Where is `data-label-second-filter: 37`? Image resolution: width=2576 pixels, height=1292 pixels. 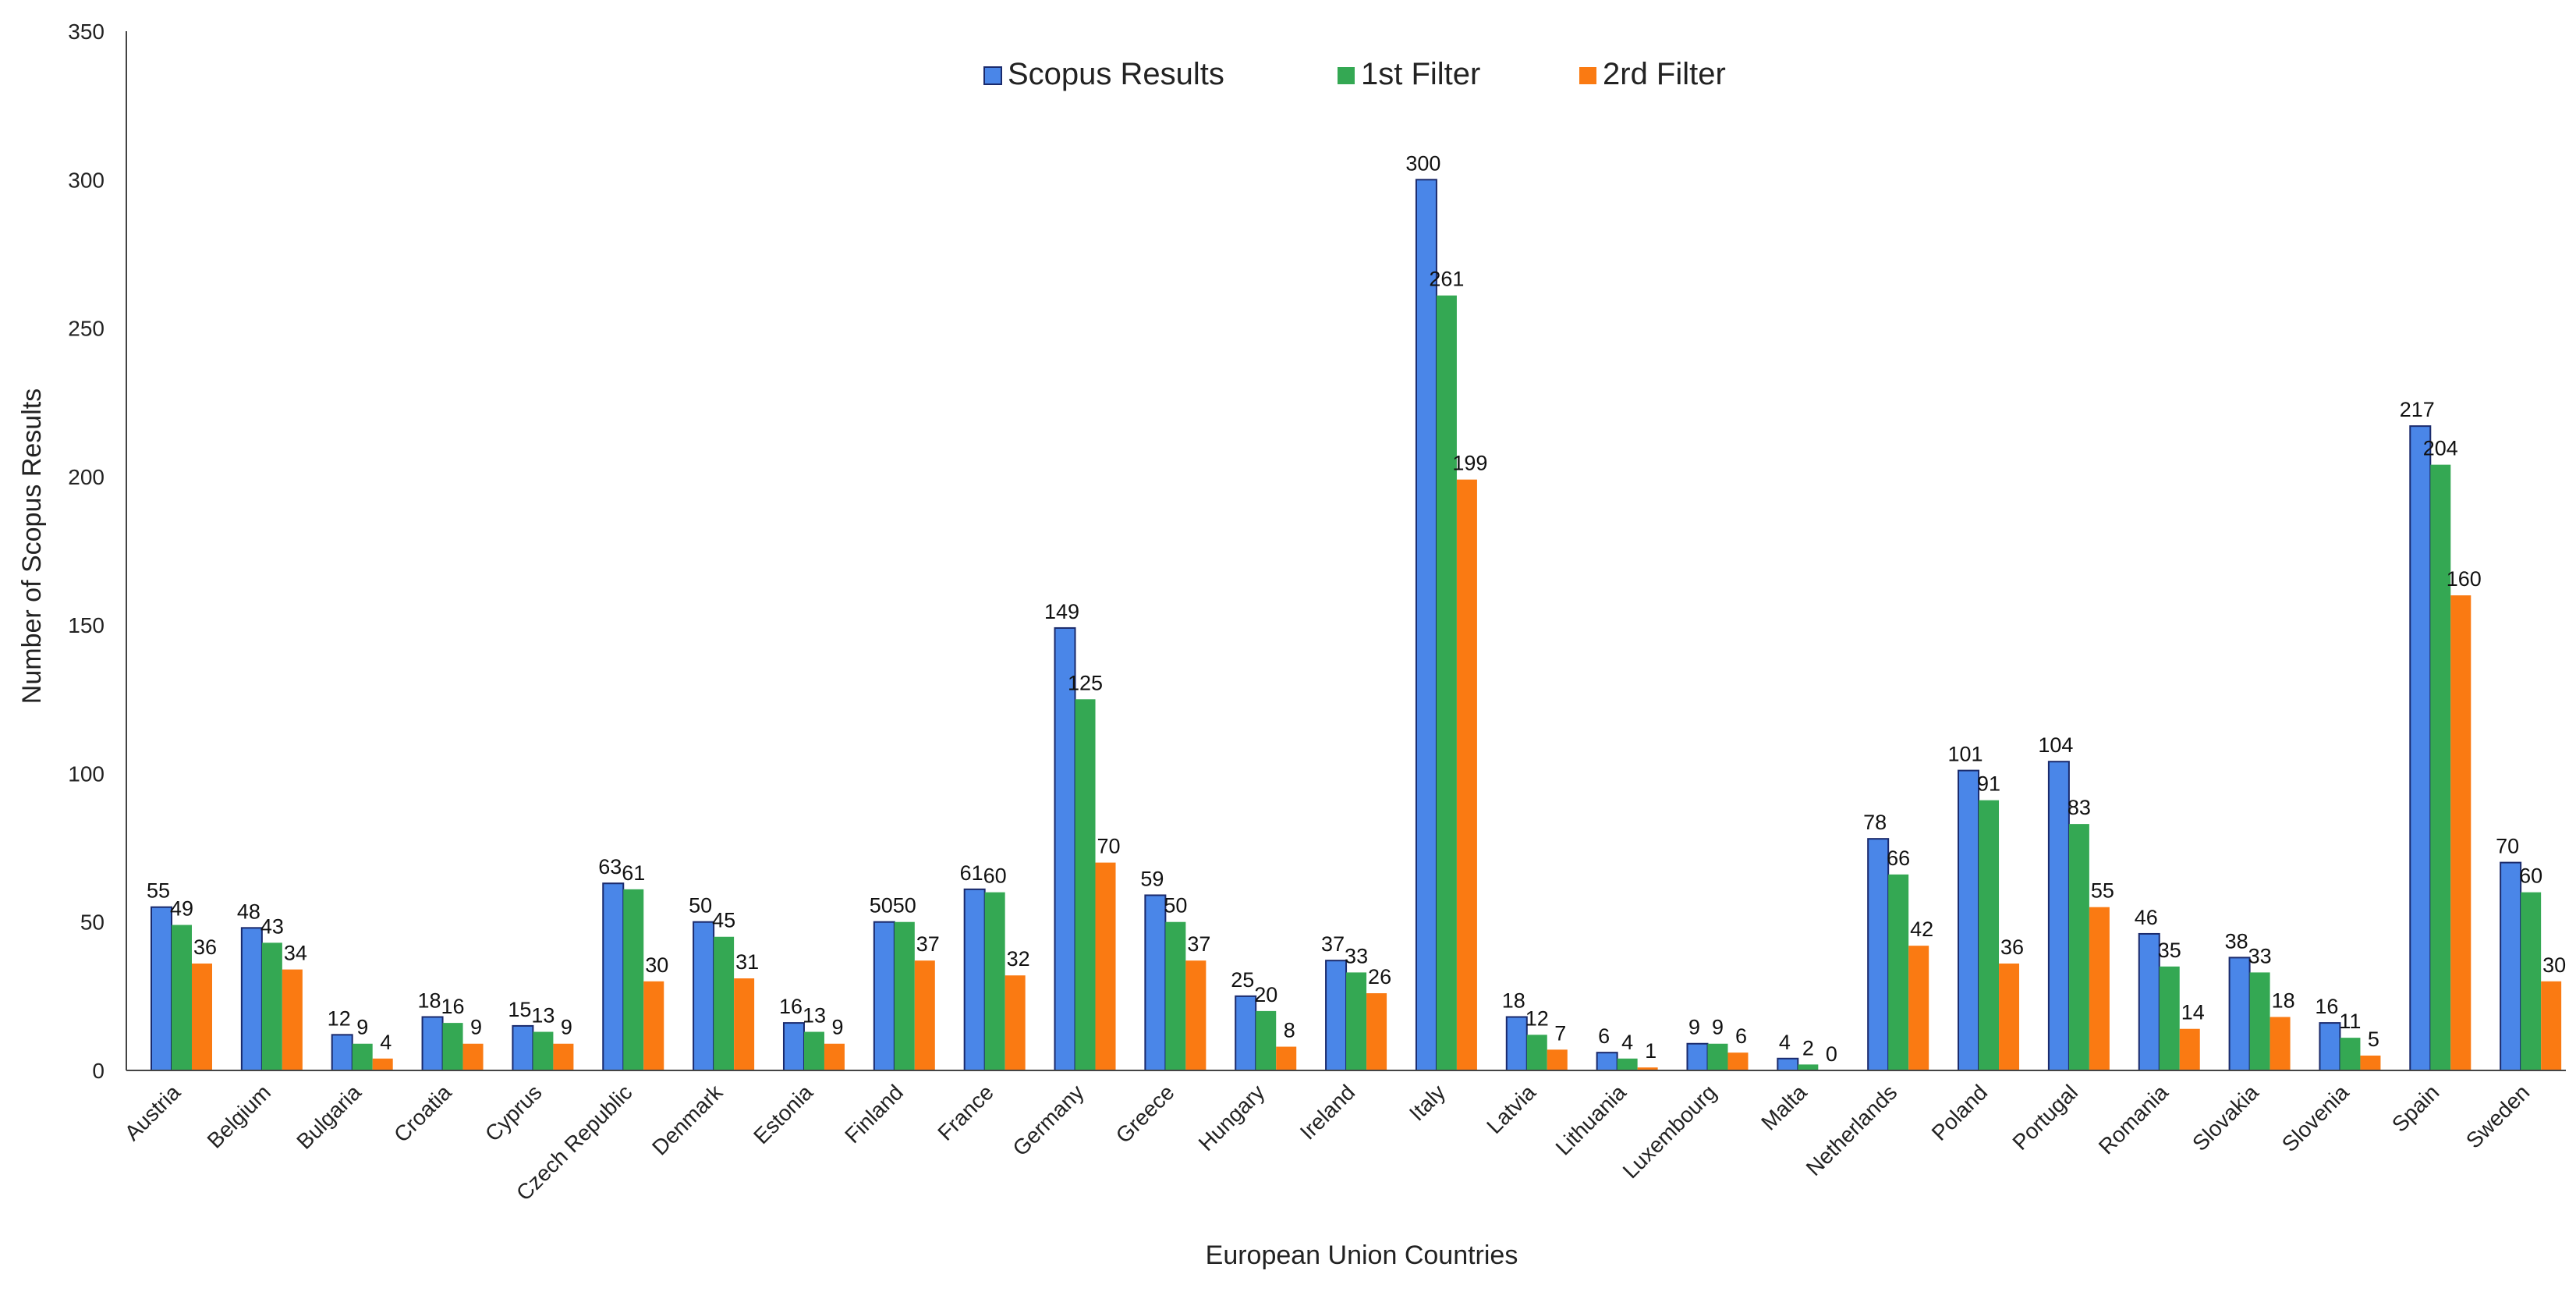 data-label-second-filter: 37 is located at coordinates (1198, 944).